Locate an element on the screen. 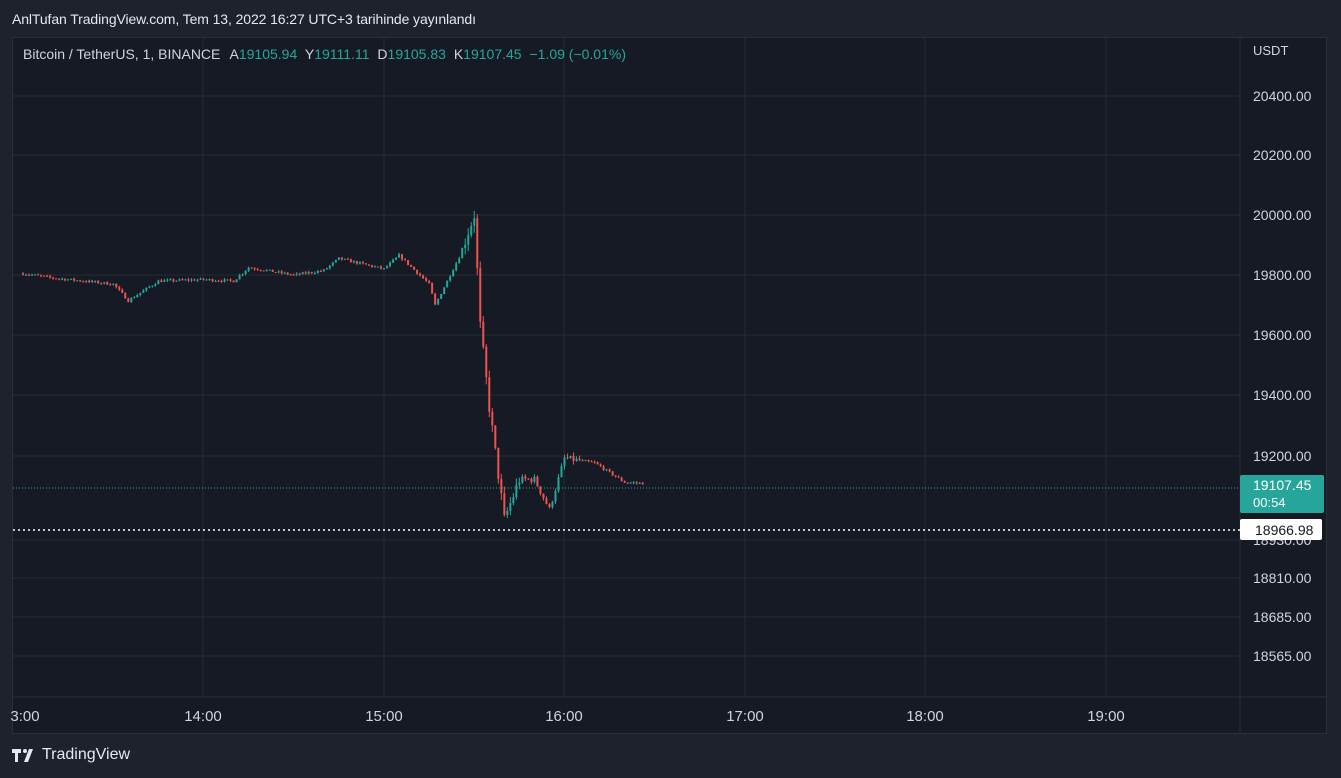 This screenshot has height=778, width=1341. close-label: K is located at coordinates (458, 54).